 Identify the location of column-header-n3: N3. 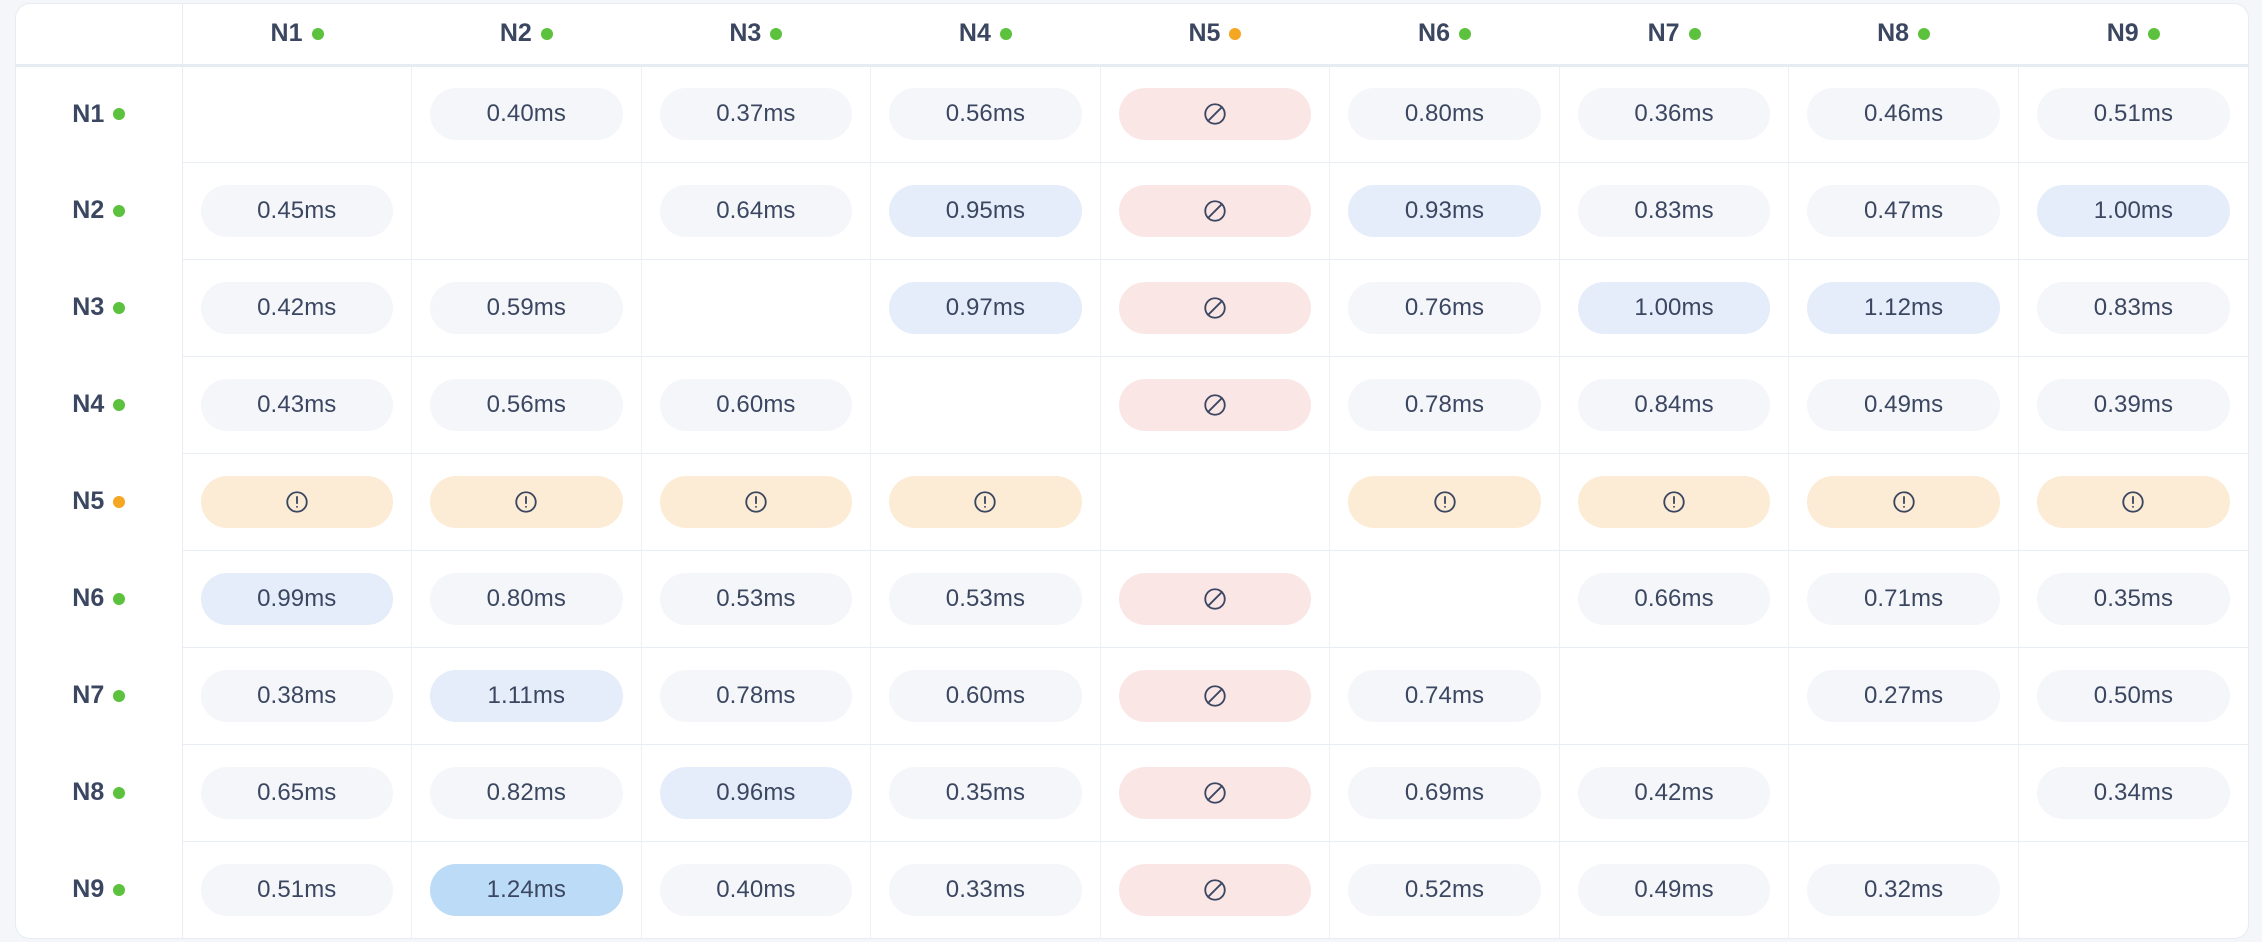
(756, 35).